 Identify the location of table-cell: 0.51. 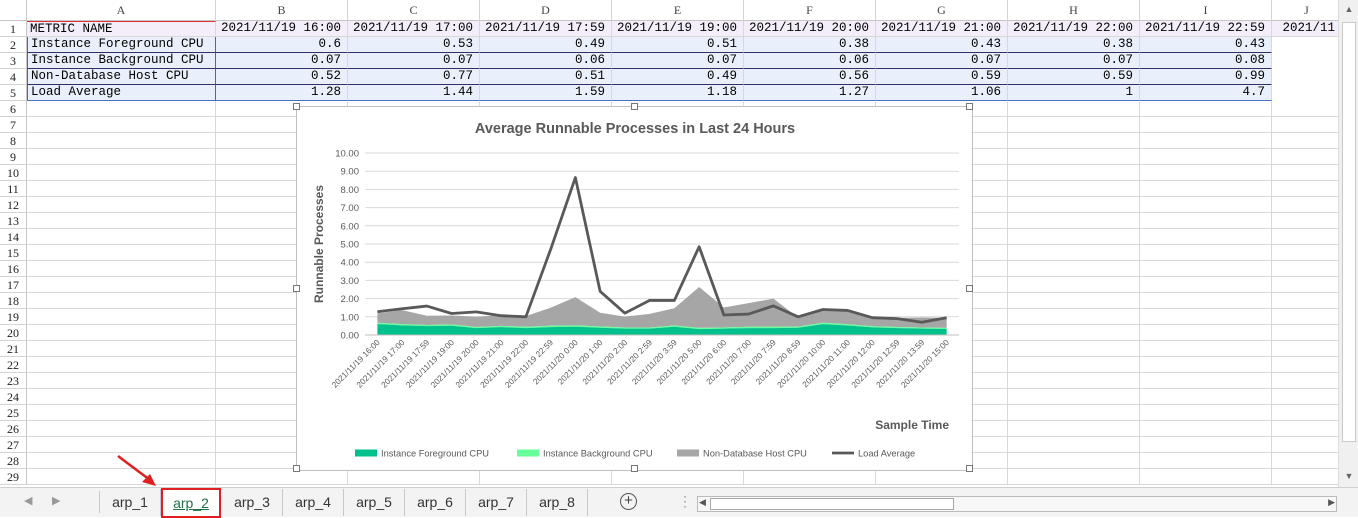
(678, 45).